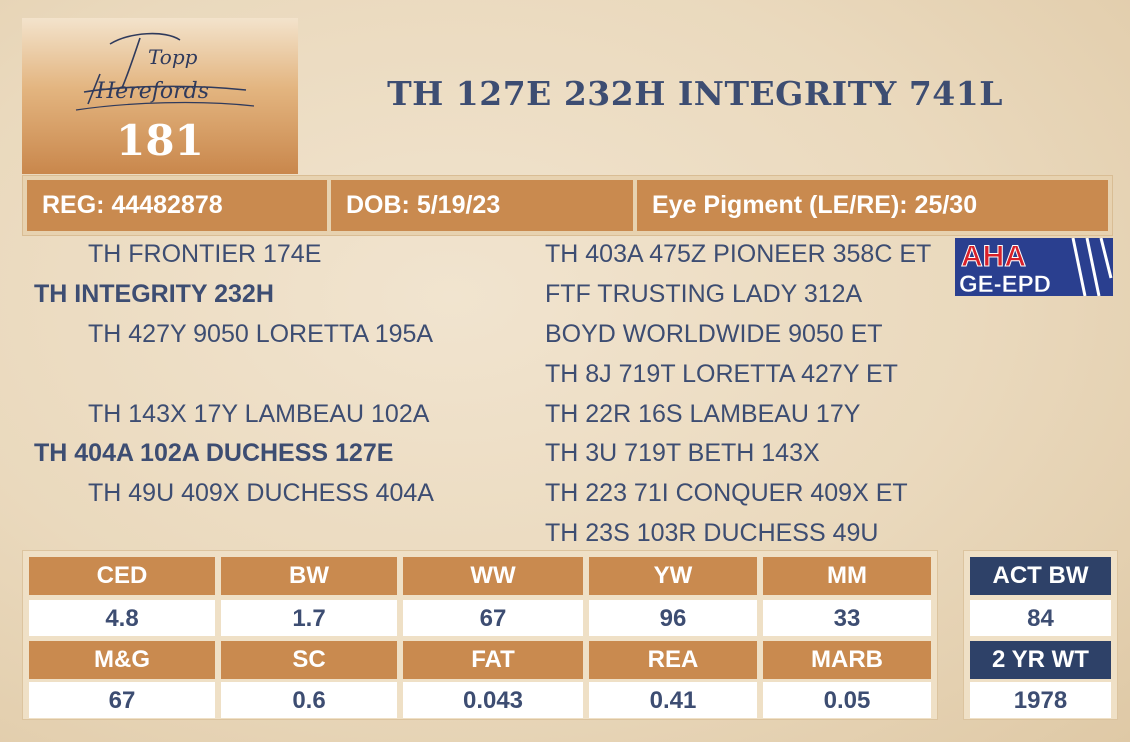 This screenshot has height=742, width=1130. I want to click on date-of-birth: DOB: 5/19/23, so click(482, 205).